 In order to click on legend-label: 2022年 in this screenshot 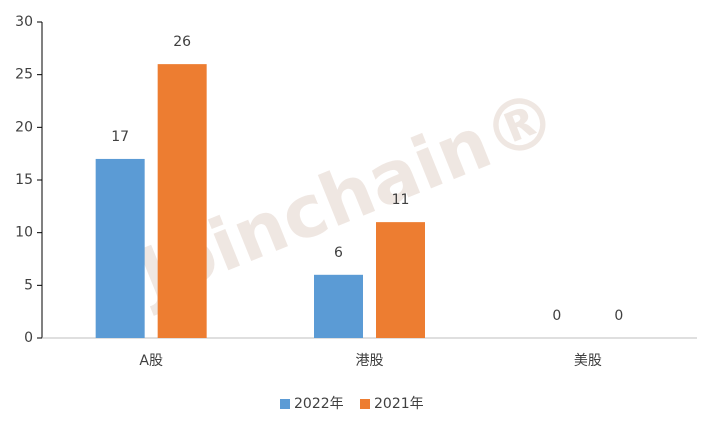, I will do `click(319, 404)`.